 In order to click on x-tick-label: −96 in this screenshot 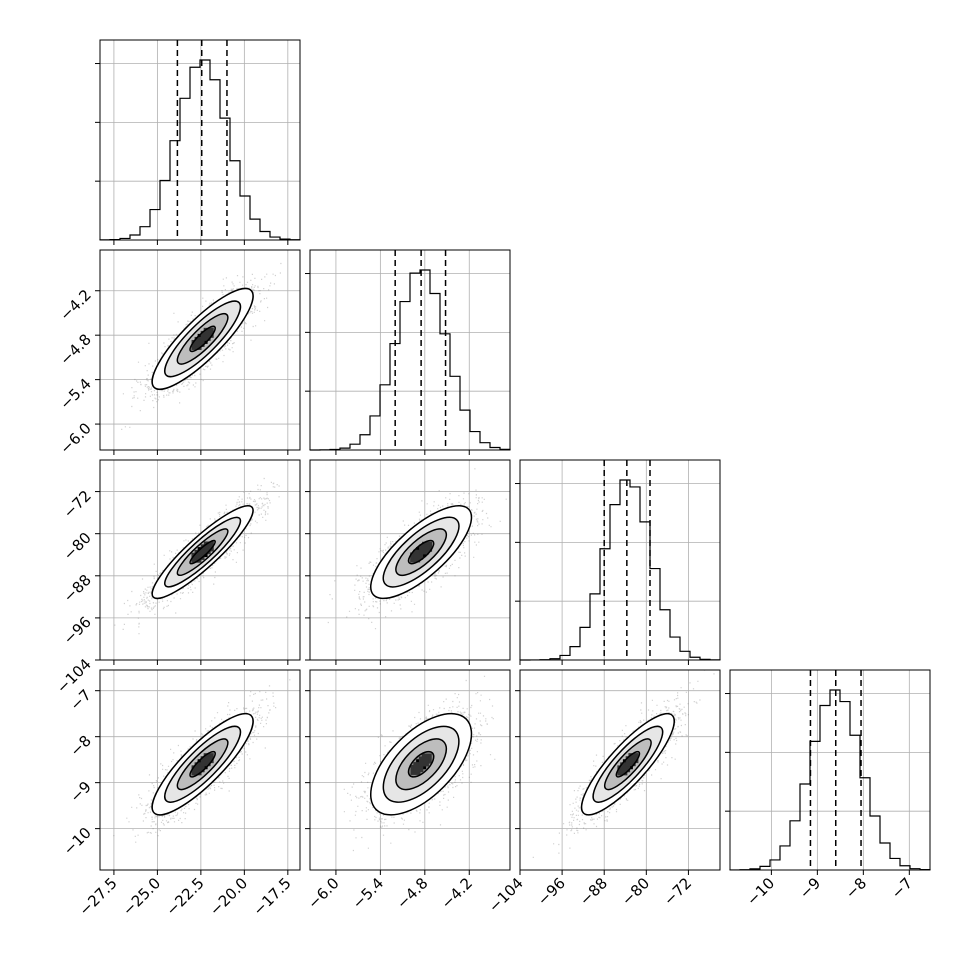, I will do `click(551, 891)`.